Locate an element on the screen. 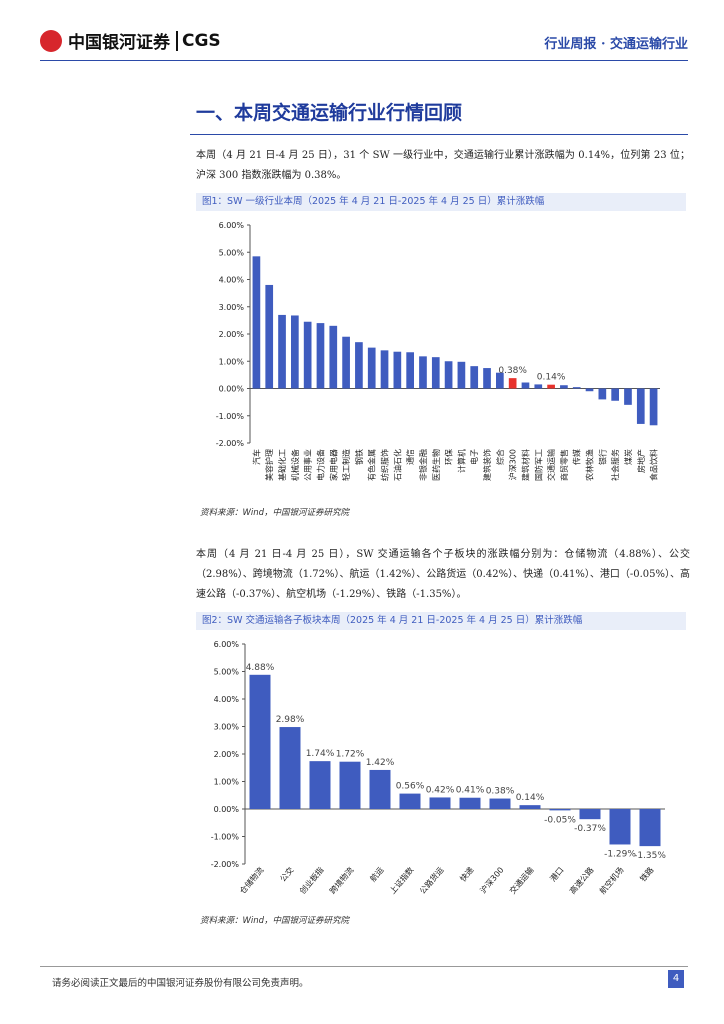  data-label: 2.98% is located at coordinates (290, 720).